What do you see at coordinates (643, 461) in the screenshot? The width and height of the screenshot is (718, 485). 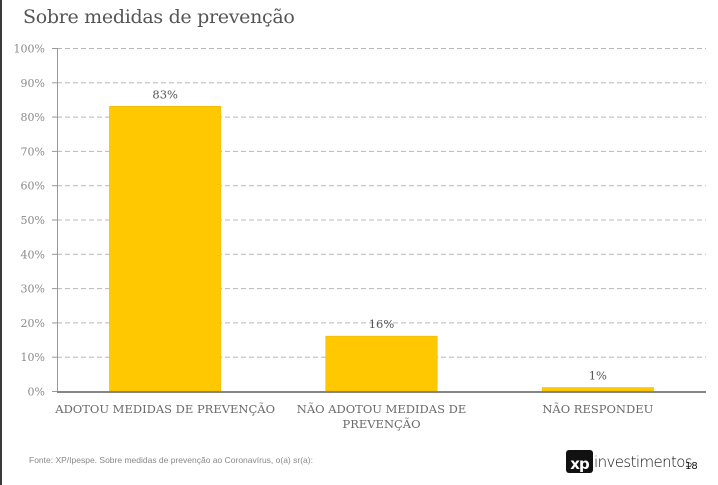 I see `logo-wordmark: investimentos` at bounding box center [643, 461].